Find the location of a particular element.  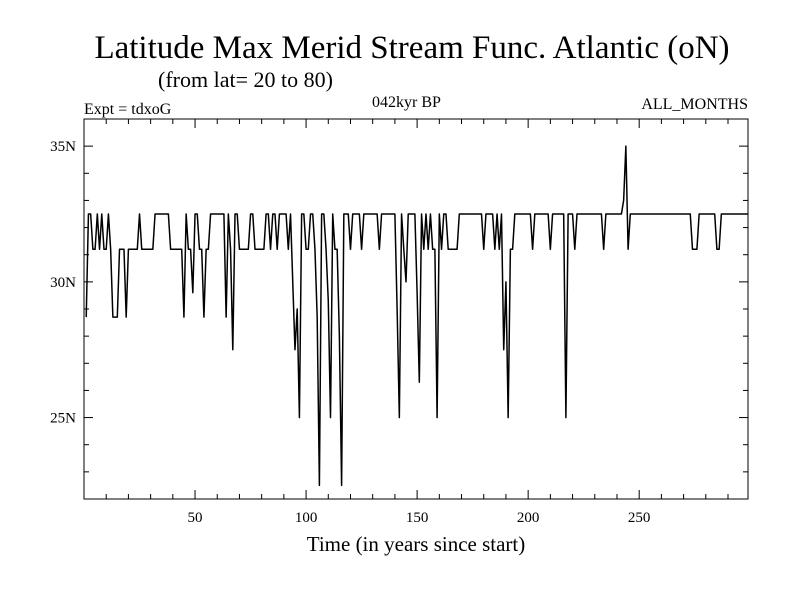

experiment-label: Expt = tdxoG is located at coordinates (128, 109).